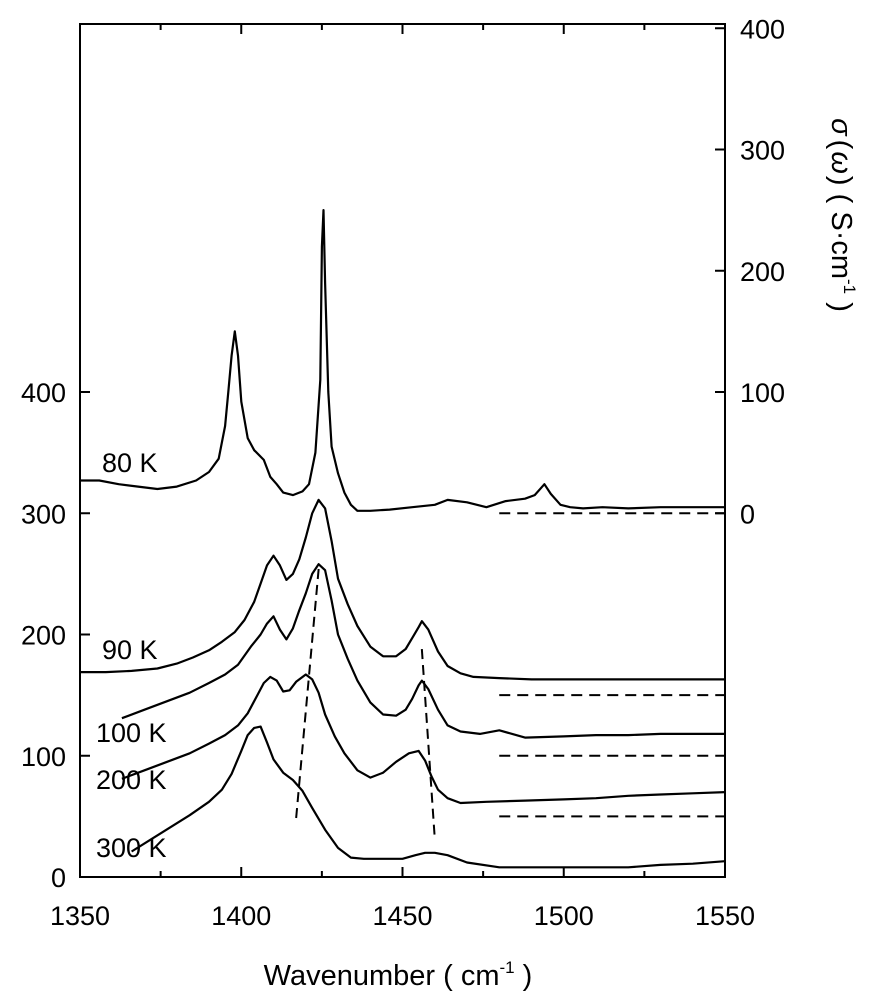 The image size is (877, 1000). Describe the element at coordinates (43, 393) in the screenshot. I see `y-tick-label-left: 400` at that location.